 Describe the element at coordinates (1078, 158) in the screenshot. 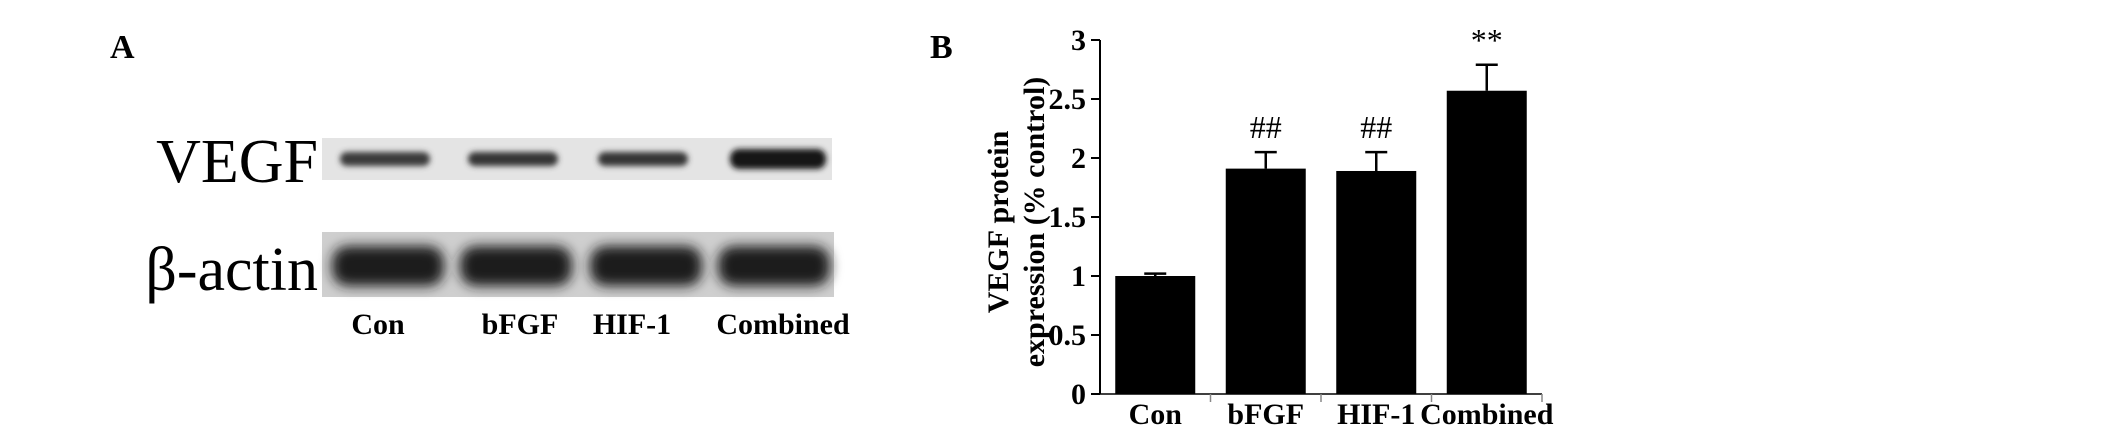

I see `y-tick-label: 2` at that location.